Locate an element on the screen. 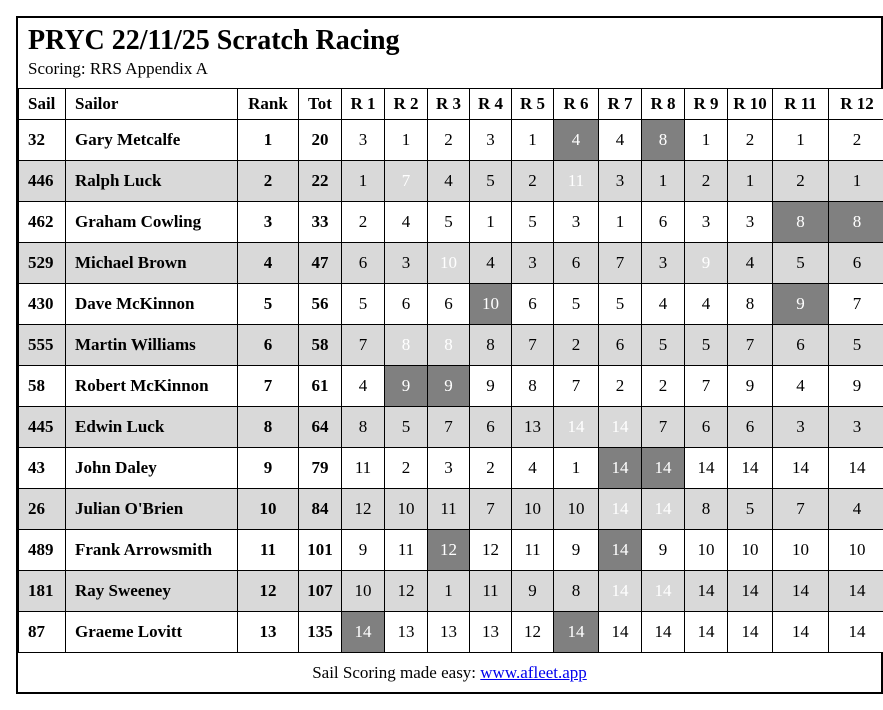 This screenshot has height=710, width=883. race-score-cell-discard: 11 is located at coordinates (576, 181).